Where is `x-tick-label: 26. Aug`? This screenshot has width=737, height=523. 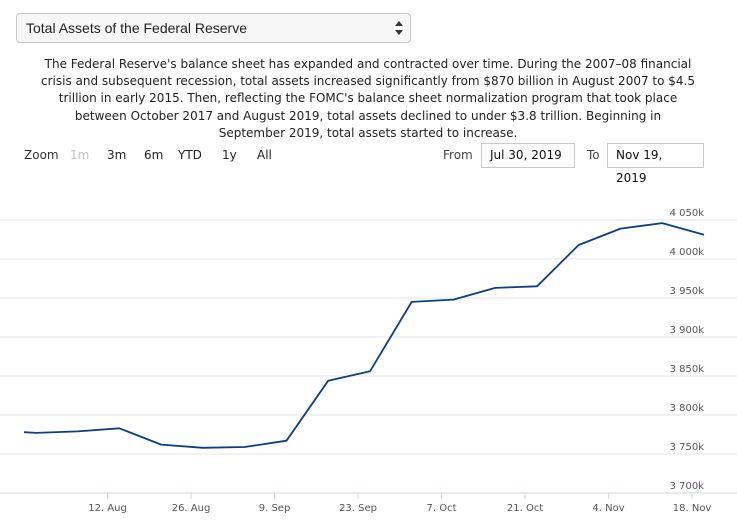 x-tick-label: 26. Aug is located at coordinates (191, 508).